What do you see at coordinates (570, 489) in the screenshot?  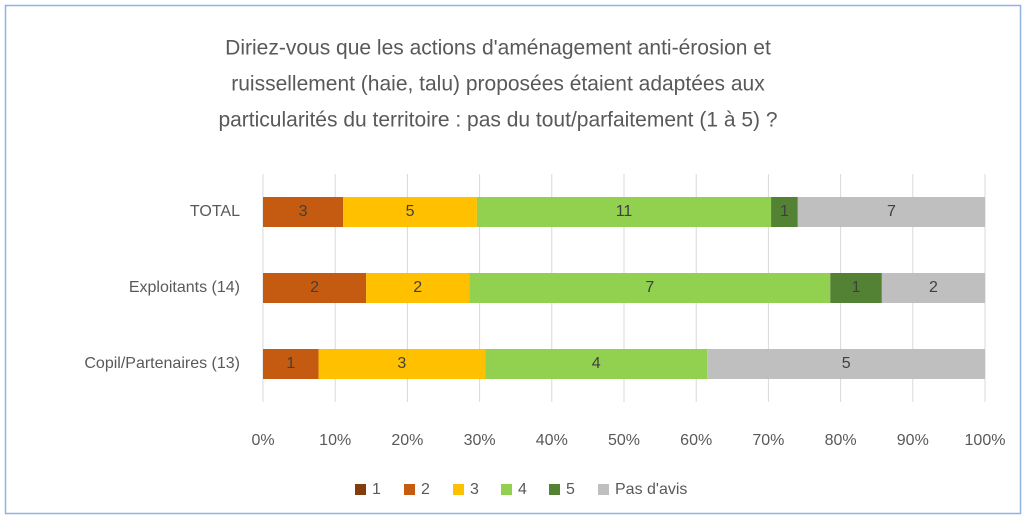 I see `legend-label: 5` at bounding box center [570, 489].